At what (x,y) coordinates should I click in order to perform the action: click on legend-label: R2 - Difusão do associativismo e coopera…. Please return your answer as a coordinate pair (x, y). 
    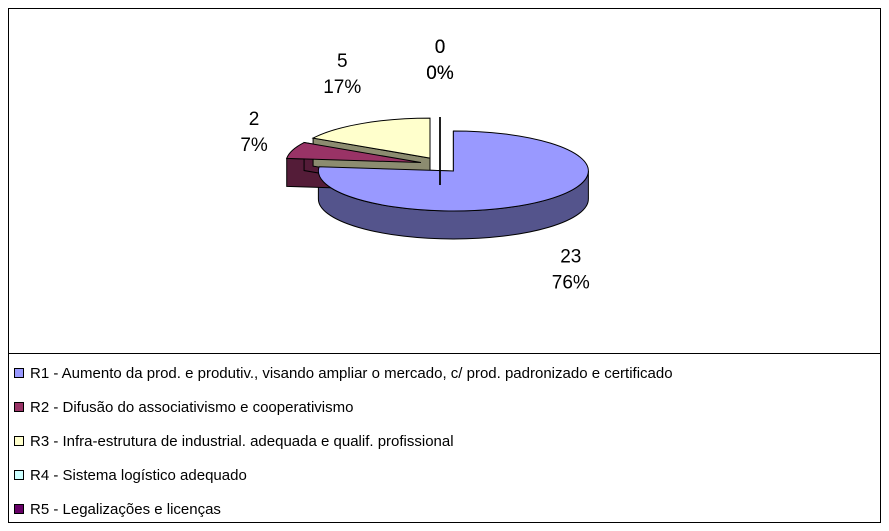
    Looking at the image, I should click on (191, 407).